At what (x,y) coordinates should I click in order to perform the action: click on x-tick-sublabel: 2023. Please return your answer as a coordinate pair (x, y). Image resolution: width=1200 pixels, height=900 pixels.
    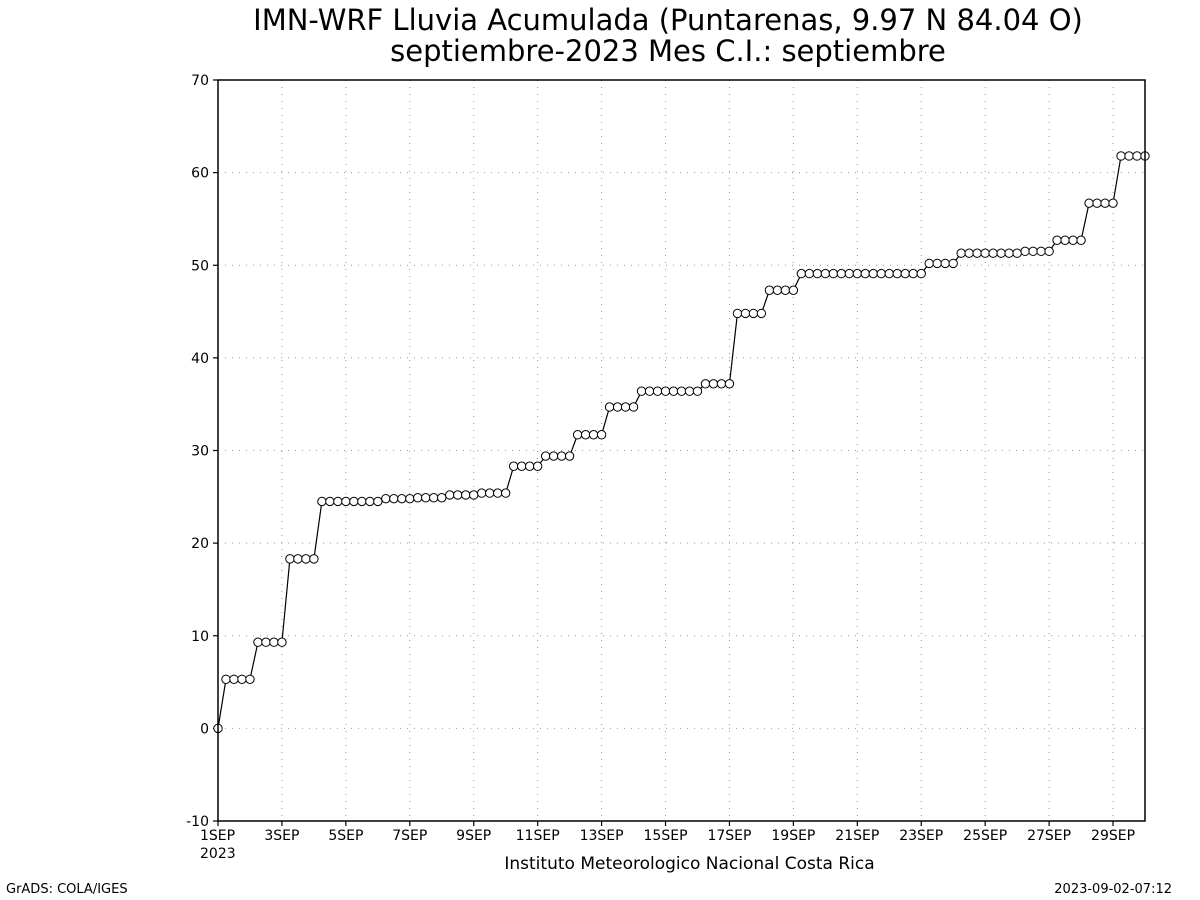
    Looking at the image, I should click on (218, 854).